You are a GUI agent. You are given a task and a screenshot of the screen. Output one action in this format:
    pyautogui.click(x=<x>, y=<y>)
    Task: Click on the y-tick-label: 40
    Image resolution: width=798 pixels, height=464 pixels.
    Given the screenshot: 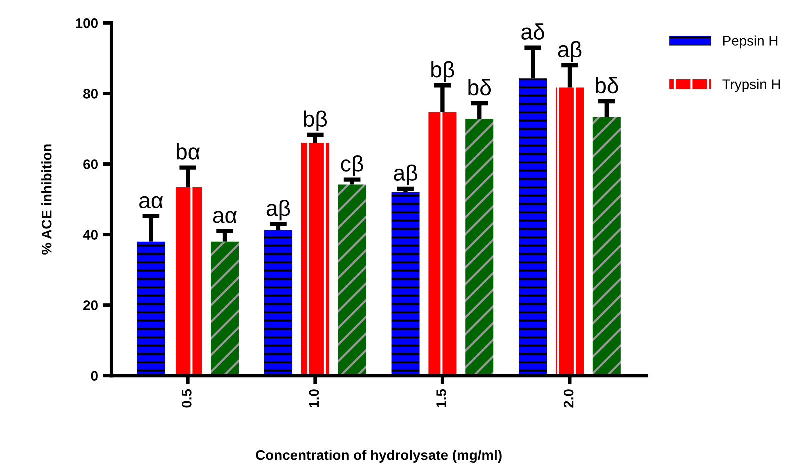 What is the action you would take?
    pyautogui.click(x=90, y=235)
    